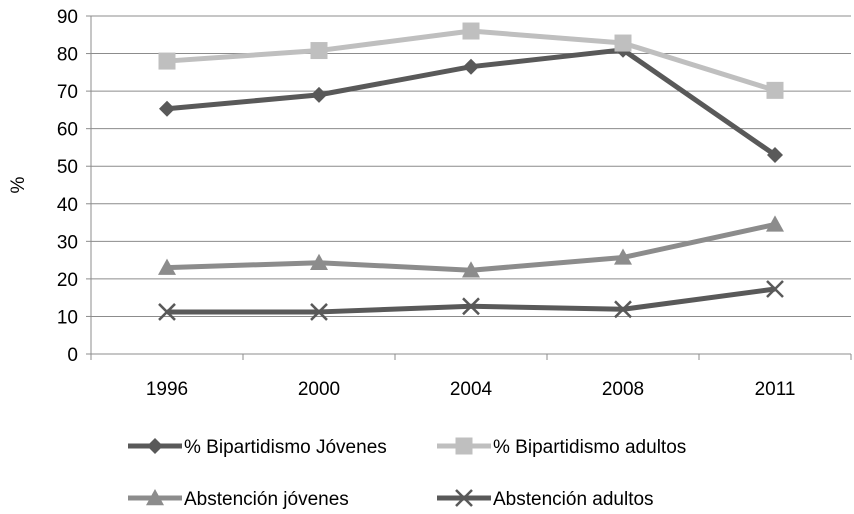 Image resolution: width=854 pixels, height=514 pixels. What do you see at coordinates (589, 447) in the screenshot?
I see `legend-label: % Bipartidismo adultos` at bounding box center [589, 447].